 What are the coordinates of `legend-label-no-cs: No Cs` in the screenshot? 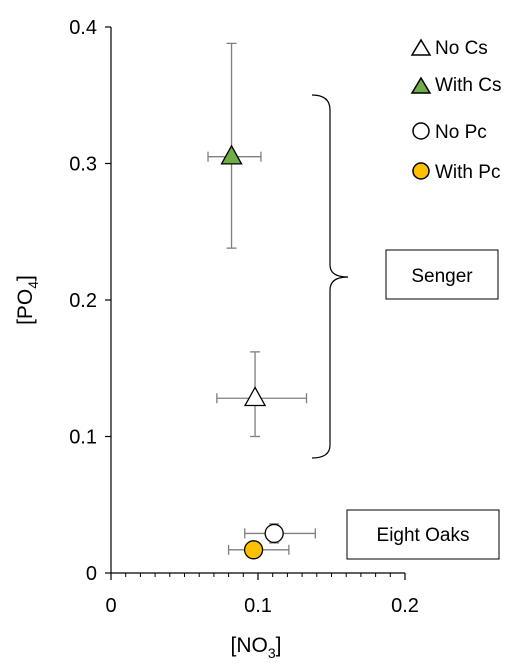 It's located at (461, 48).